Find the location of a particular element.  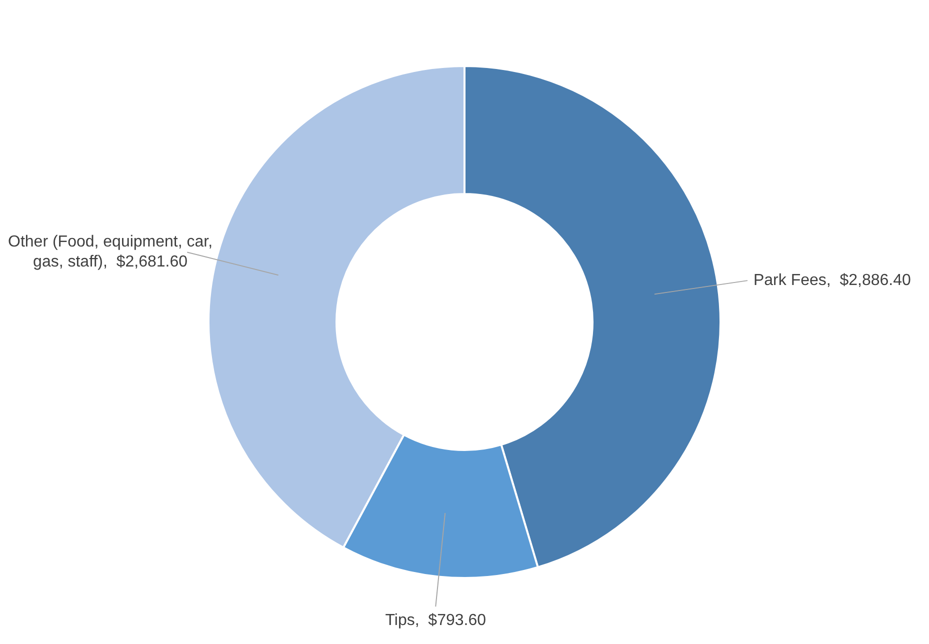

slice-label: Park Fees, $2,886.40 is located at coordinates (832, 280).